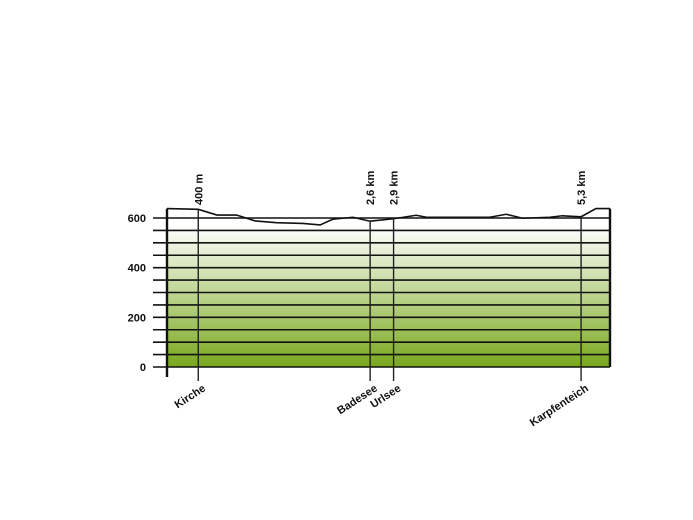  What do you see at coordinates (137, 318) in the screenshot?
I see `y-tick-label: 200` at bounding box center [137, 318].